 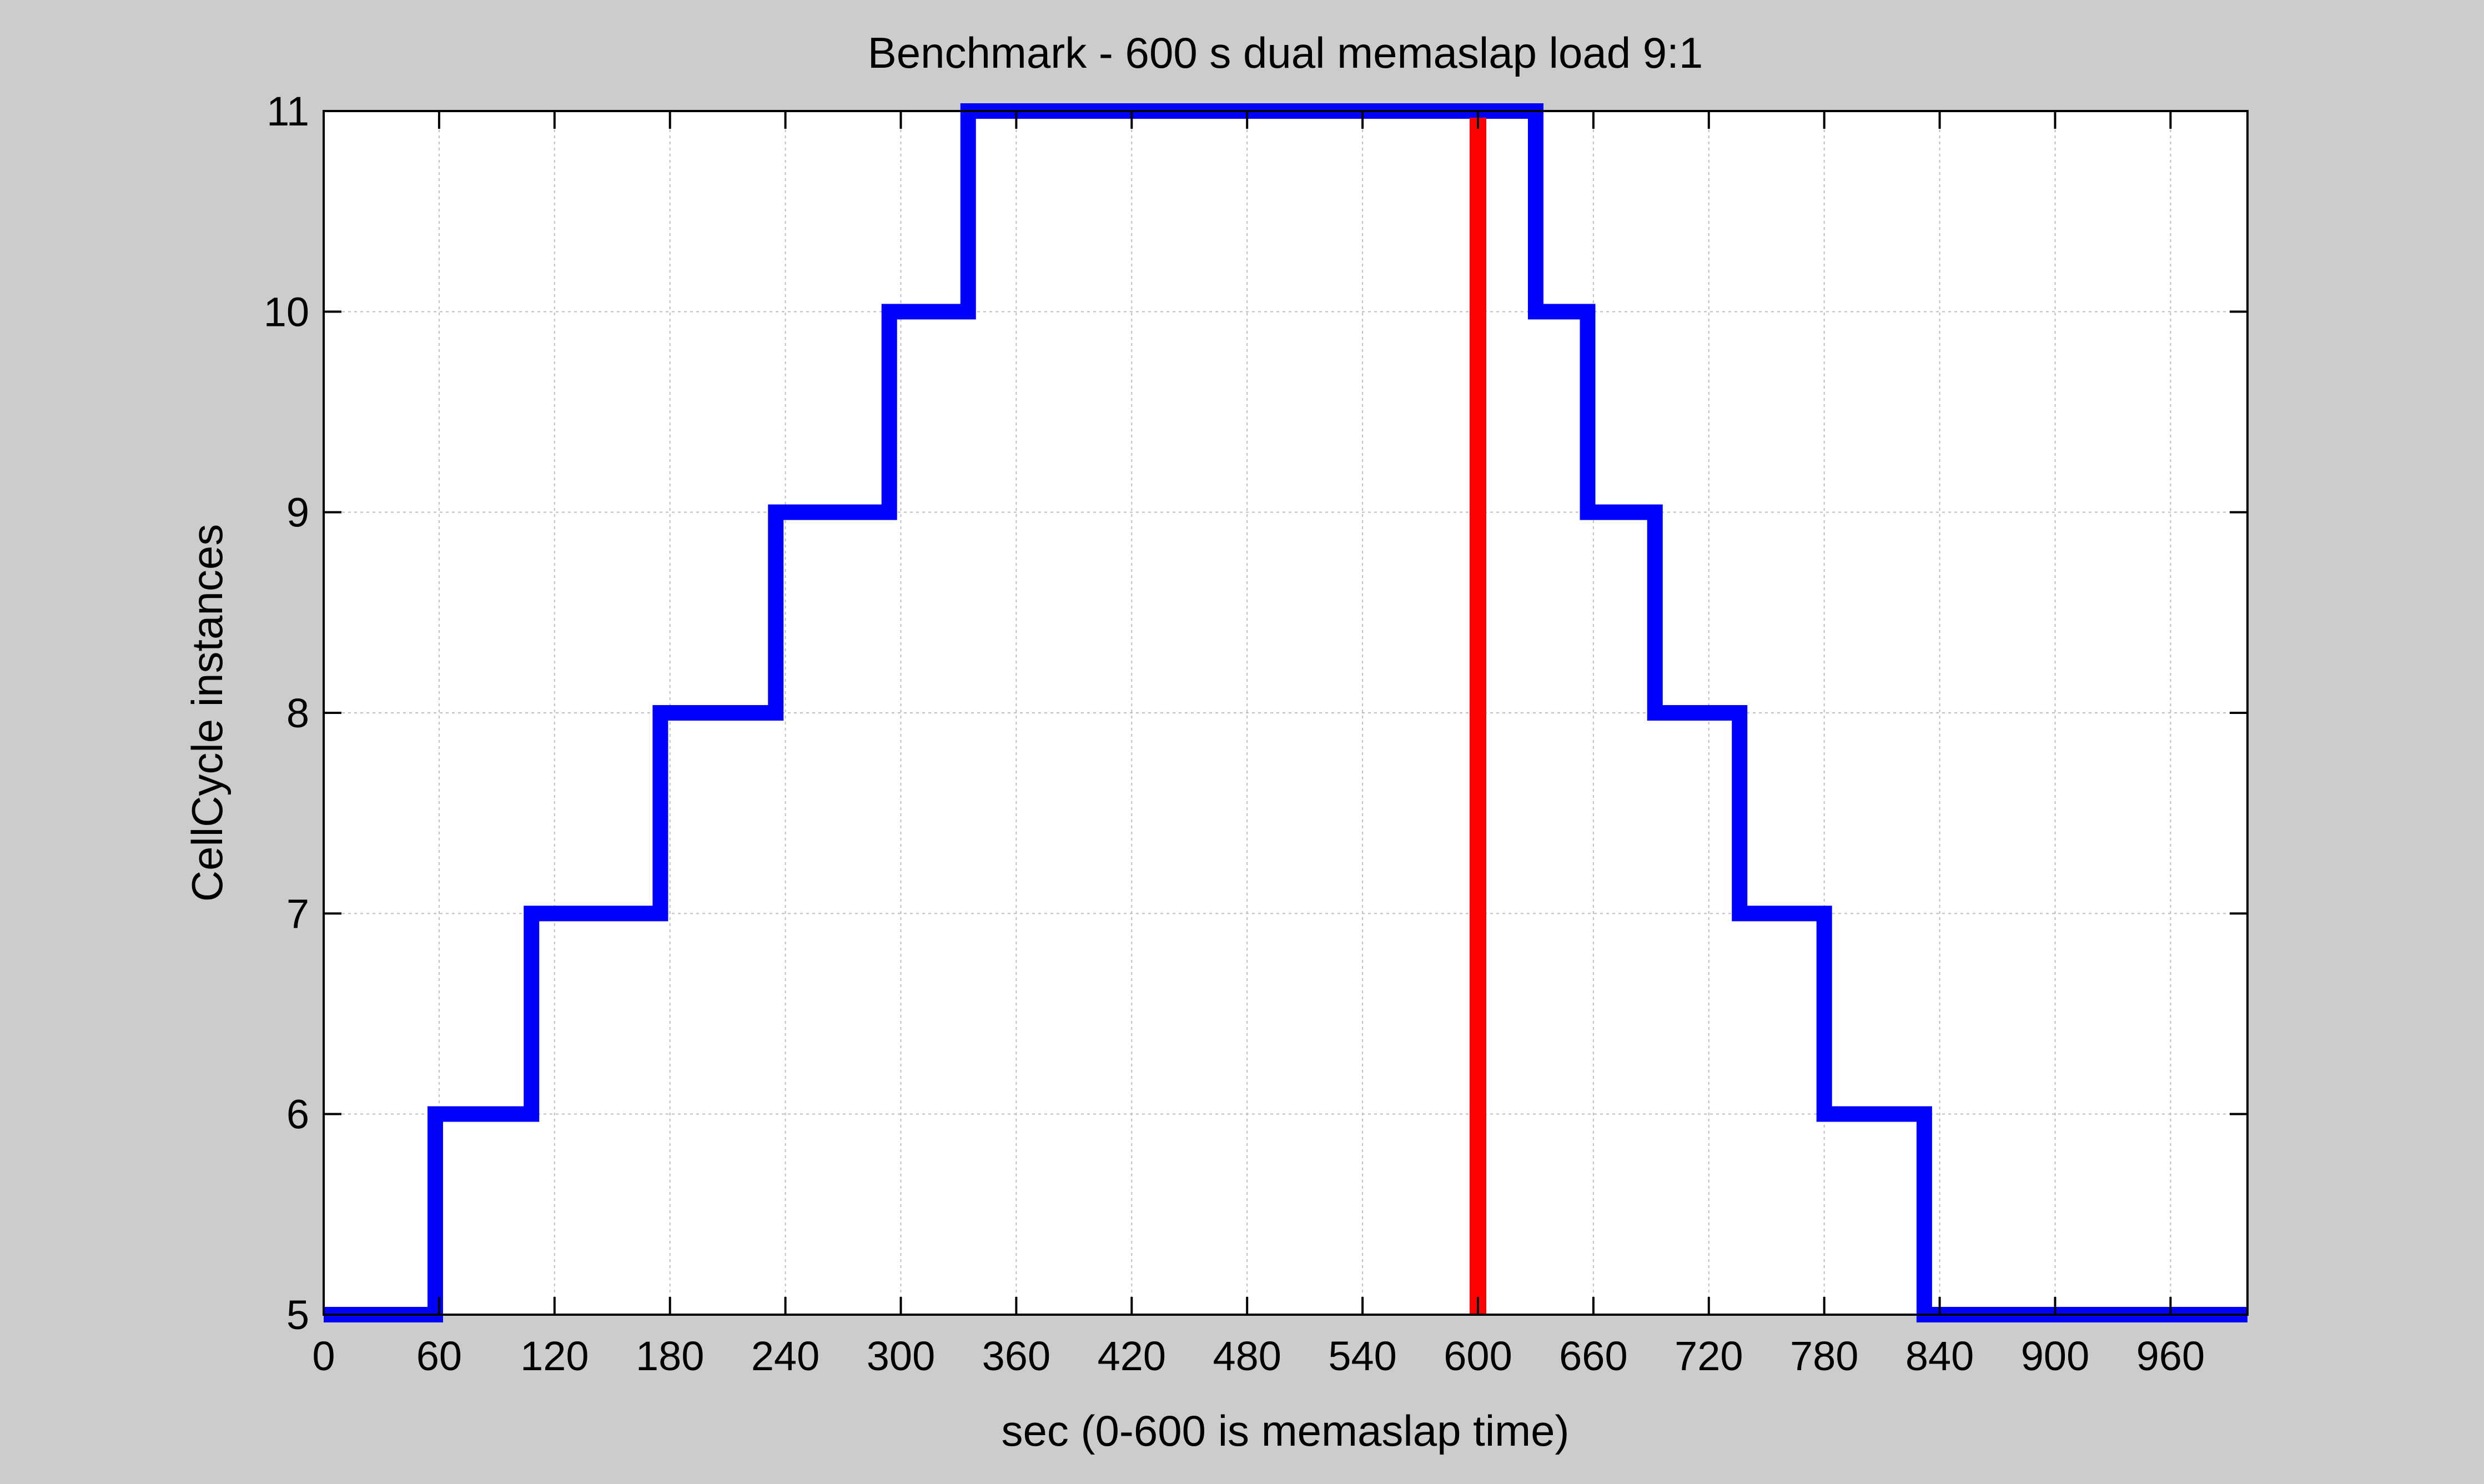 I want to click on x-tick-label: 480, so click(x=1247, y=1356).